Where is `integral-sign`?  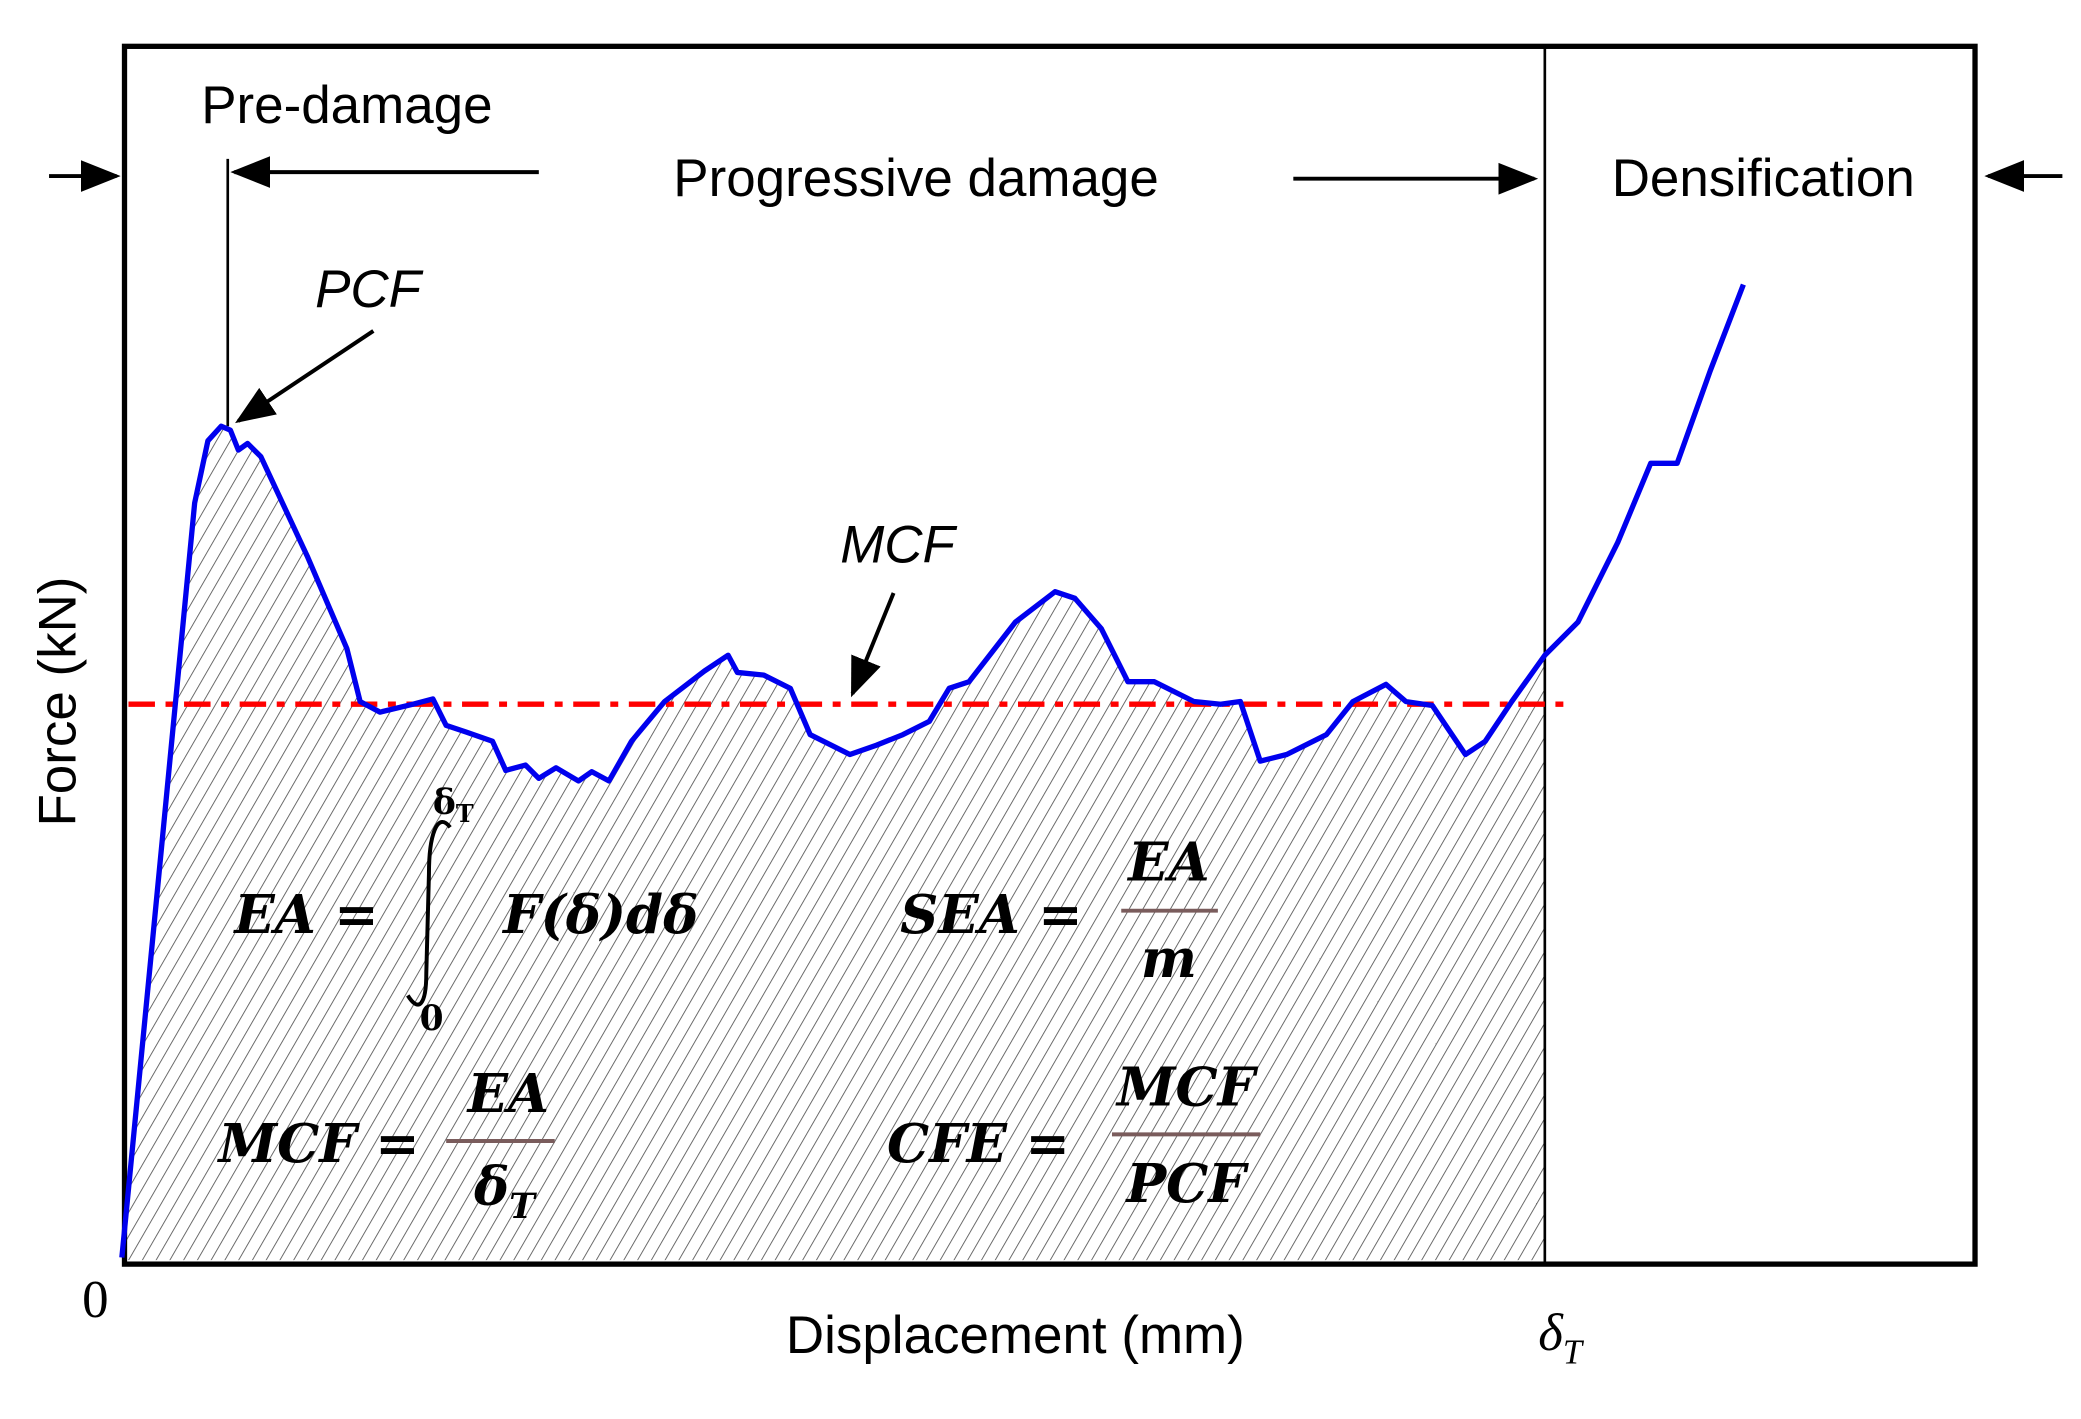 integral-sign is located at coordinates (429, 913).